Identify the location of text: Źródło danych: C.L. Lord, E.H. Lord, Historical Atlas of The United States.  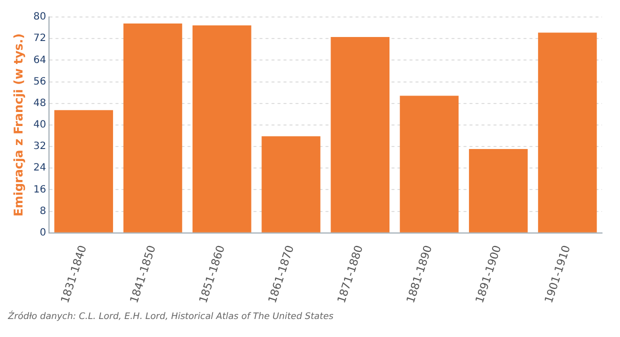
(171, 317).